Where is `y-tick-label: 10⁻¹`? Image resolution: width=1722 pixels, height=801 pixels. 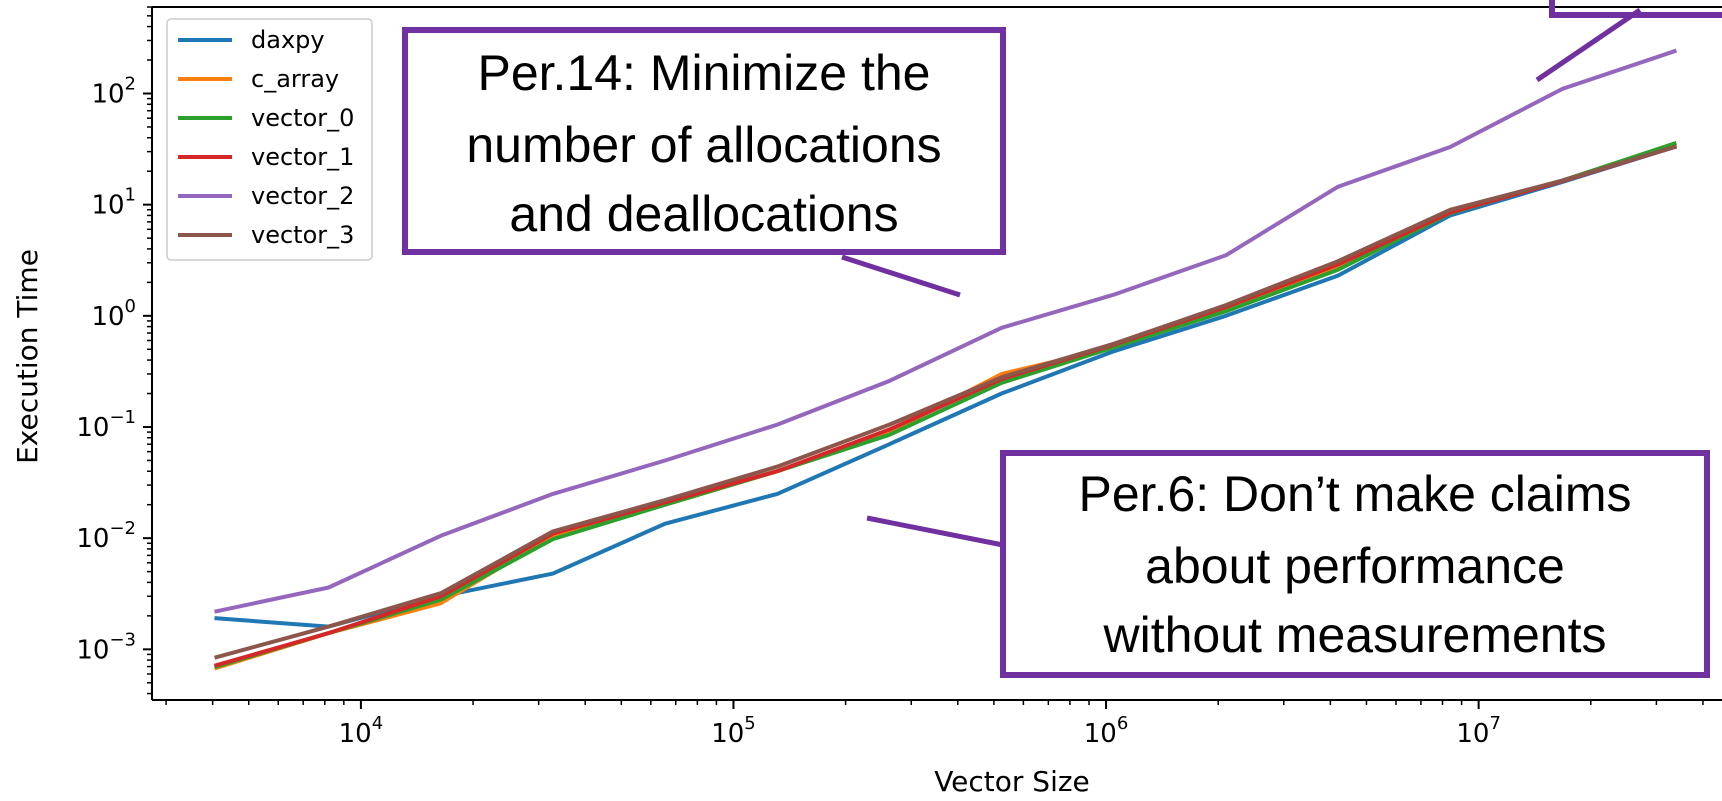
y-tick-label: 10⁻¹ is located at coordinates (106, 425).